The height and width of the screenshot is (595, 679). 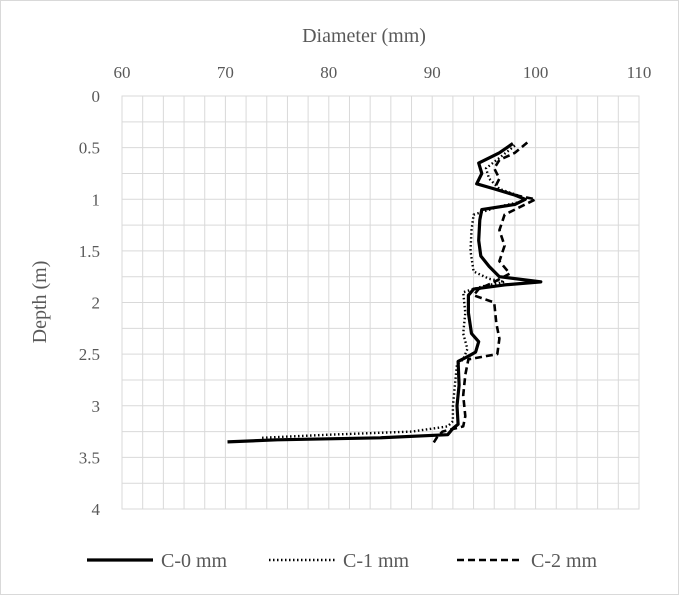 What do you see at coordinates (96, 96) in the screenshot?
I see `y-tick-label: 0` at bounding box center [96, 96].